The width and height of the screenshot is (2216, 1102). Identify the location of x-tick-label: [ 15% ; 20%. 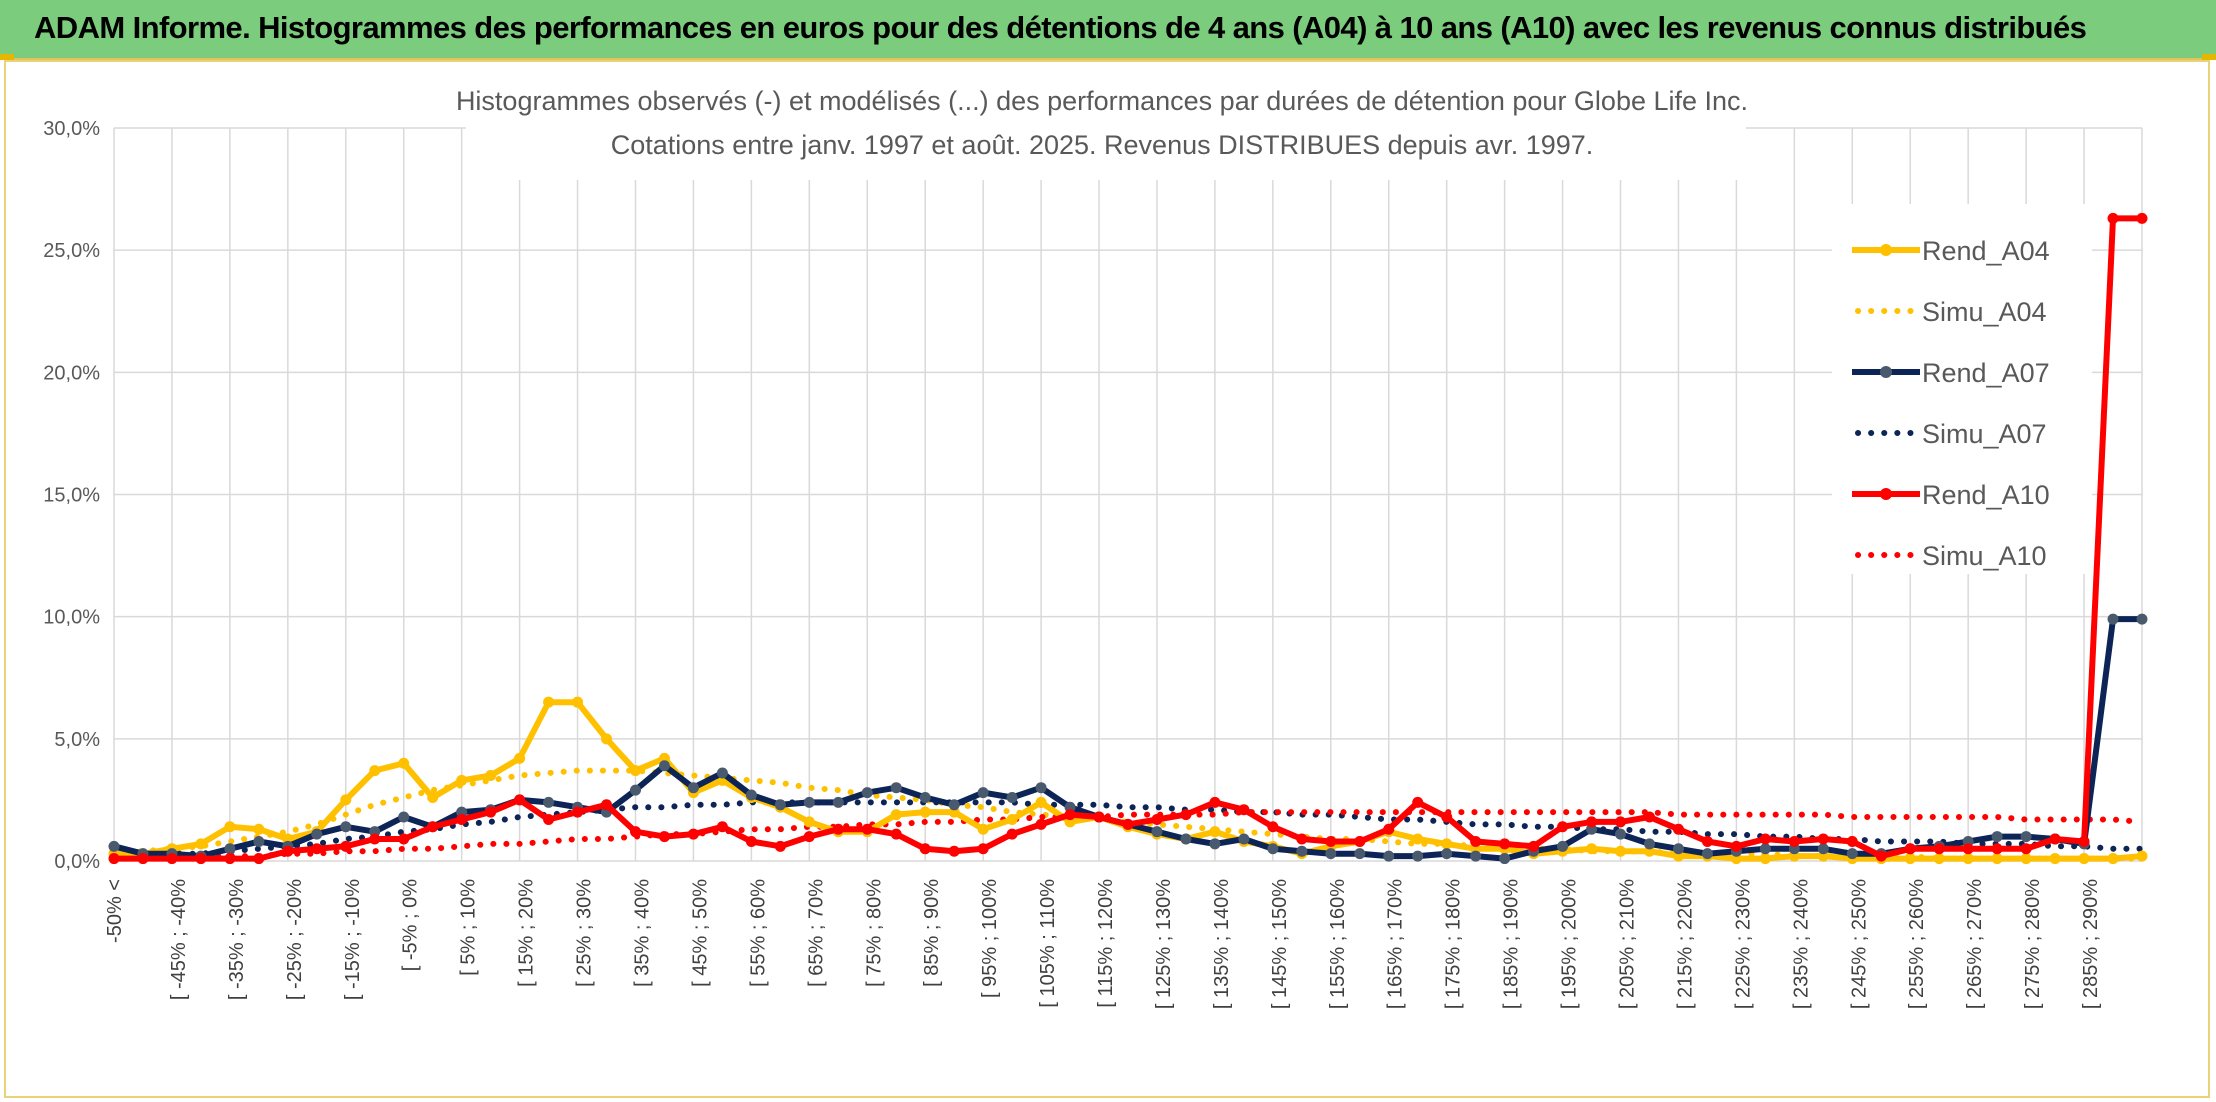
(527, 933).